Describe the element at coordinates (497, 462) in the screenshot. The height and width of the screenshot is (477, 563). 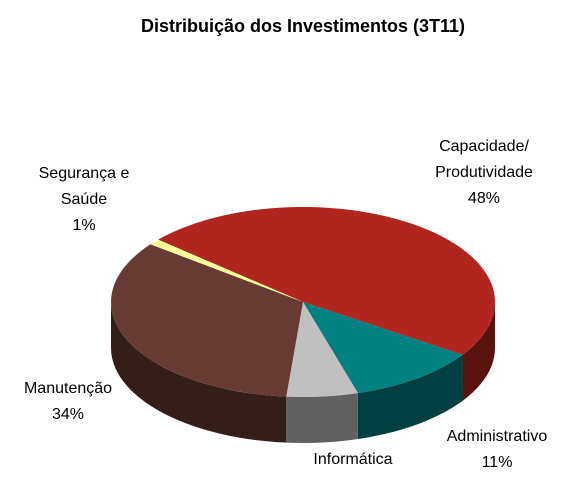
I see `value-label: 11%` at that location.